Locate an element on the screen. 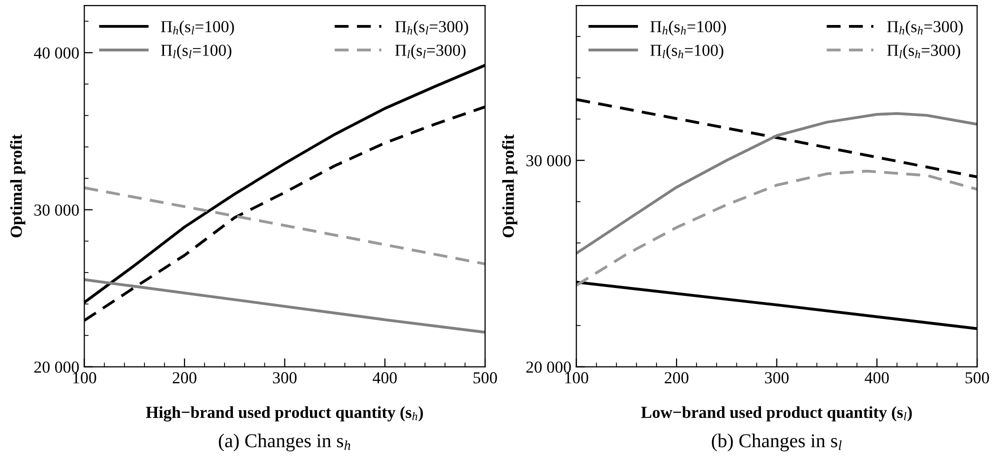 Image resolution: width=992 pixels, height=462 pixels. legend-label: Π$_{h}$(s$_{h}$=100) is located at coordinates (688, 28).